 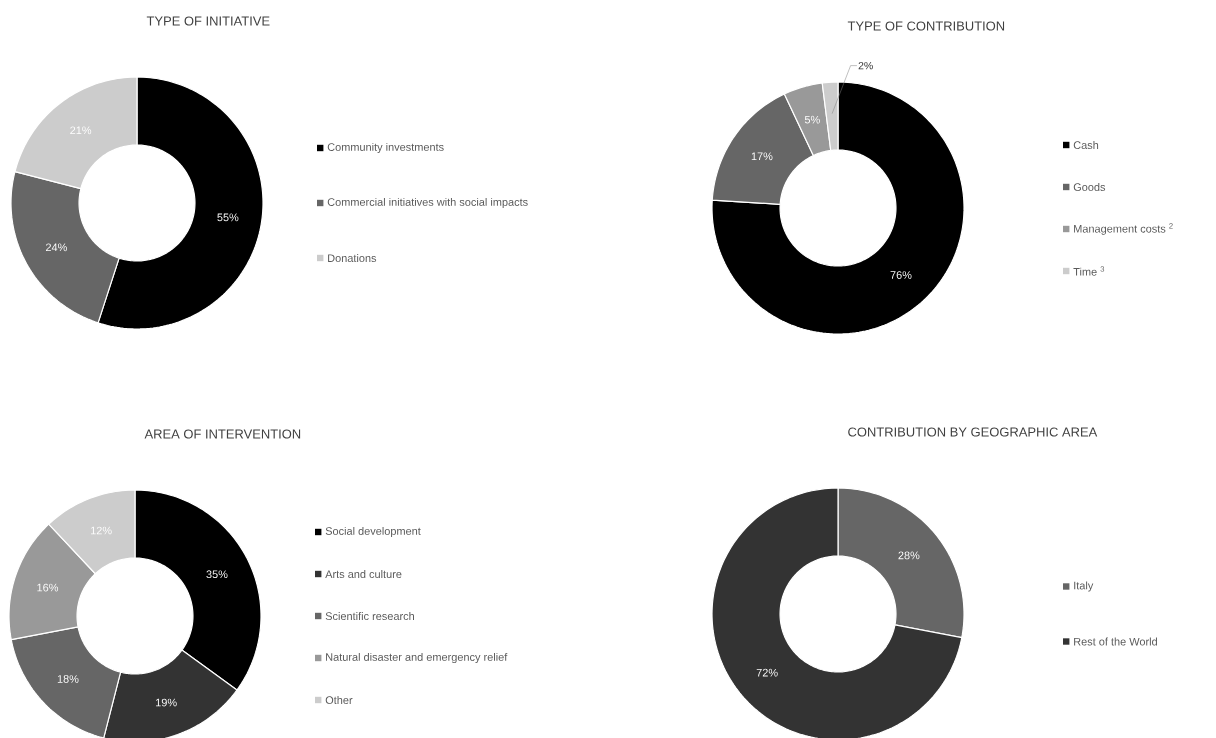 What do you see at coordinates (909, 555) in the screenshot?
I see `data-label: 28%` at bounding box center [909, 555].